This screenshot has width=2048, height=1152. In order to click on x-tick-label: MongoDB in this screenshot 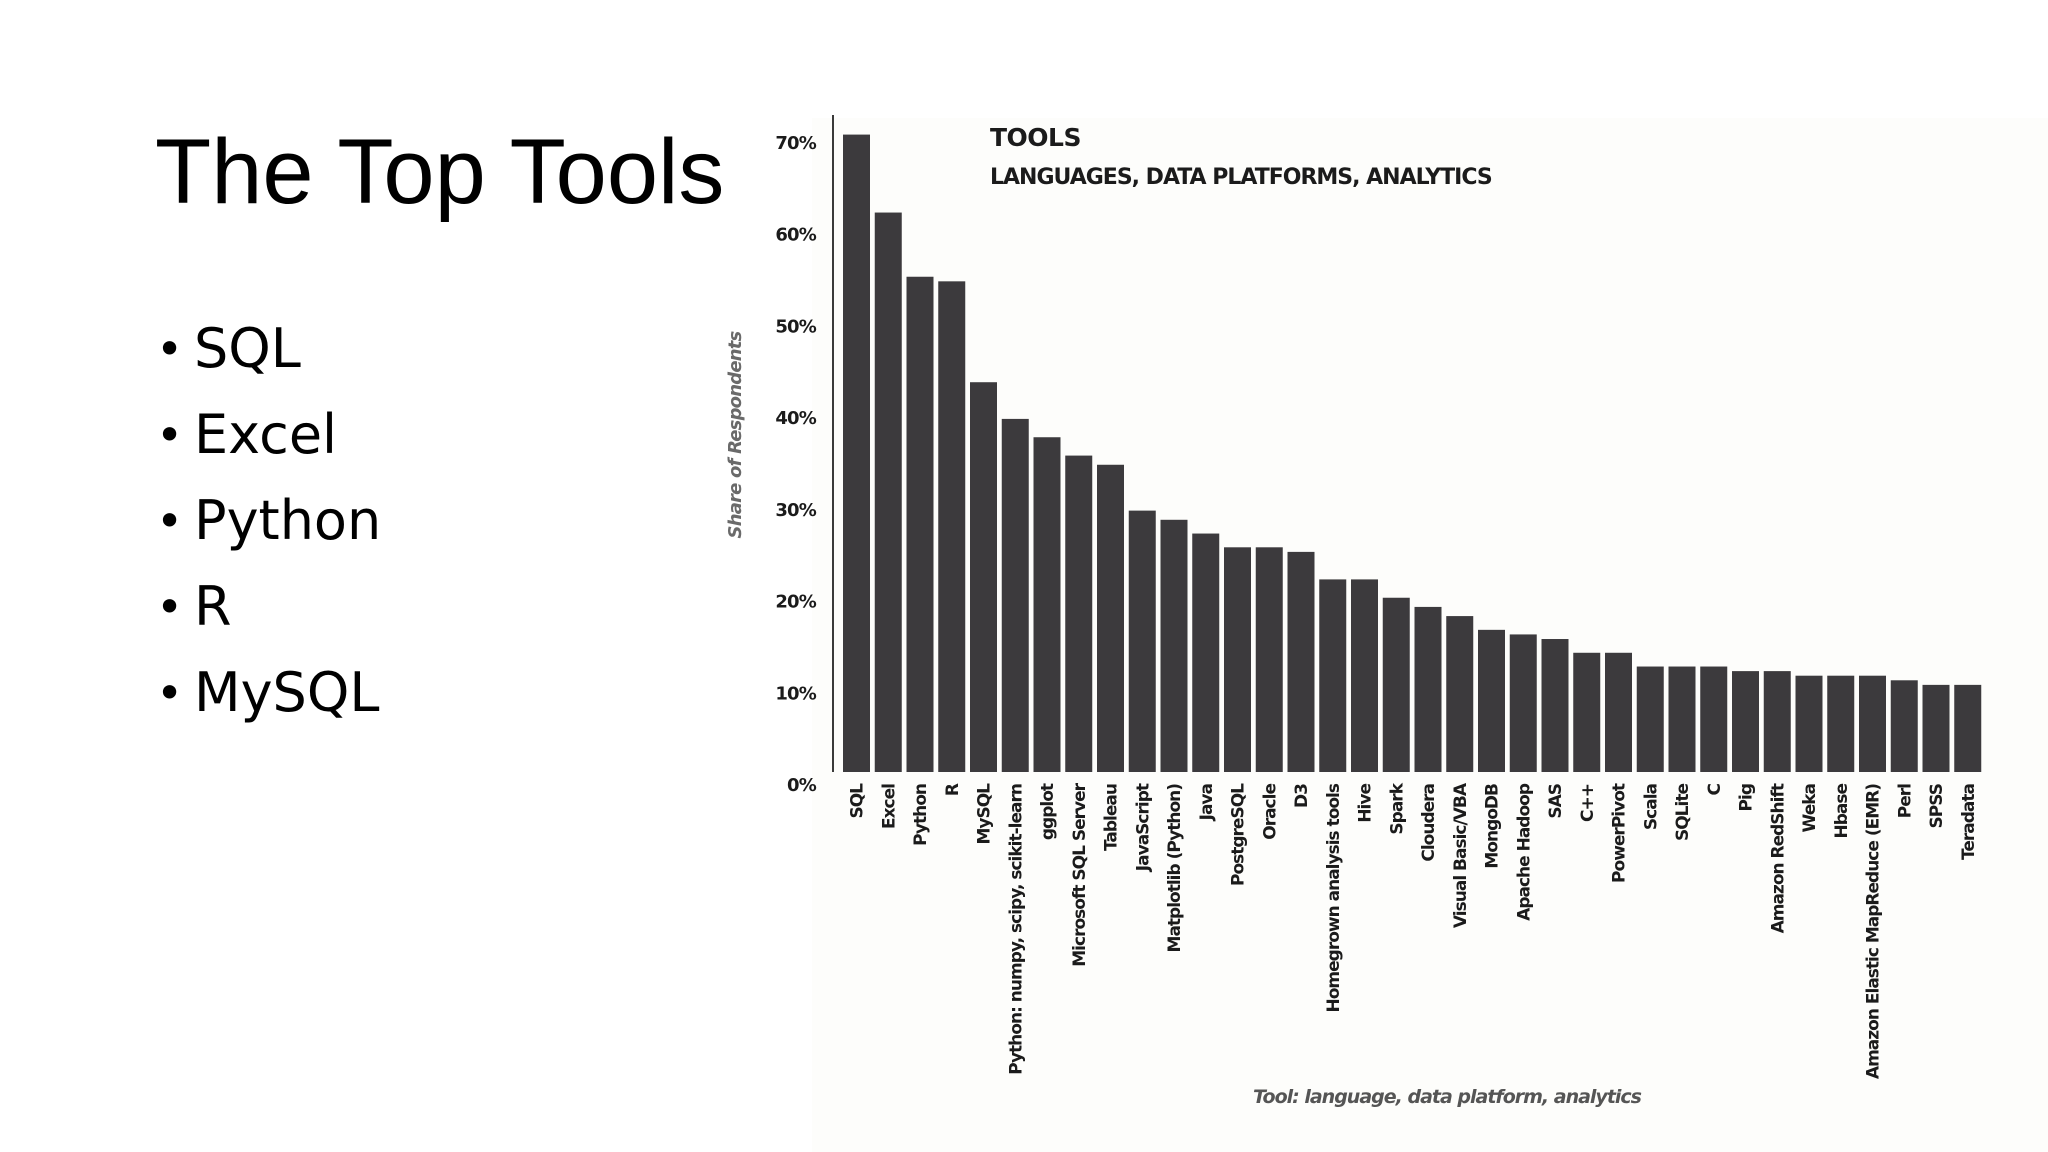, I will do `click(1493, 826)`.